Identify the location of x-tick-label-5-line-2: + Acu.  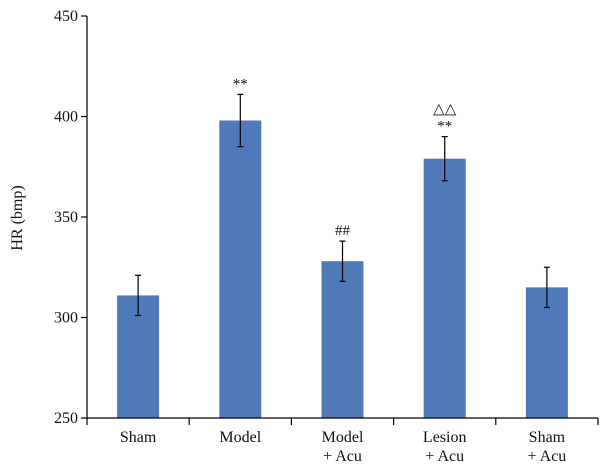
(547, 456).